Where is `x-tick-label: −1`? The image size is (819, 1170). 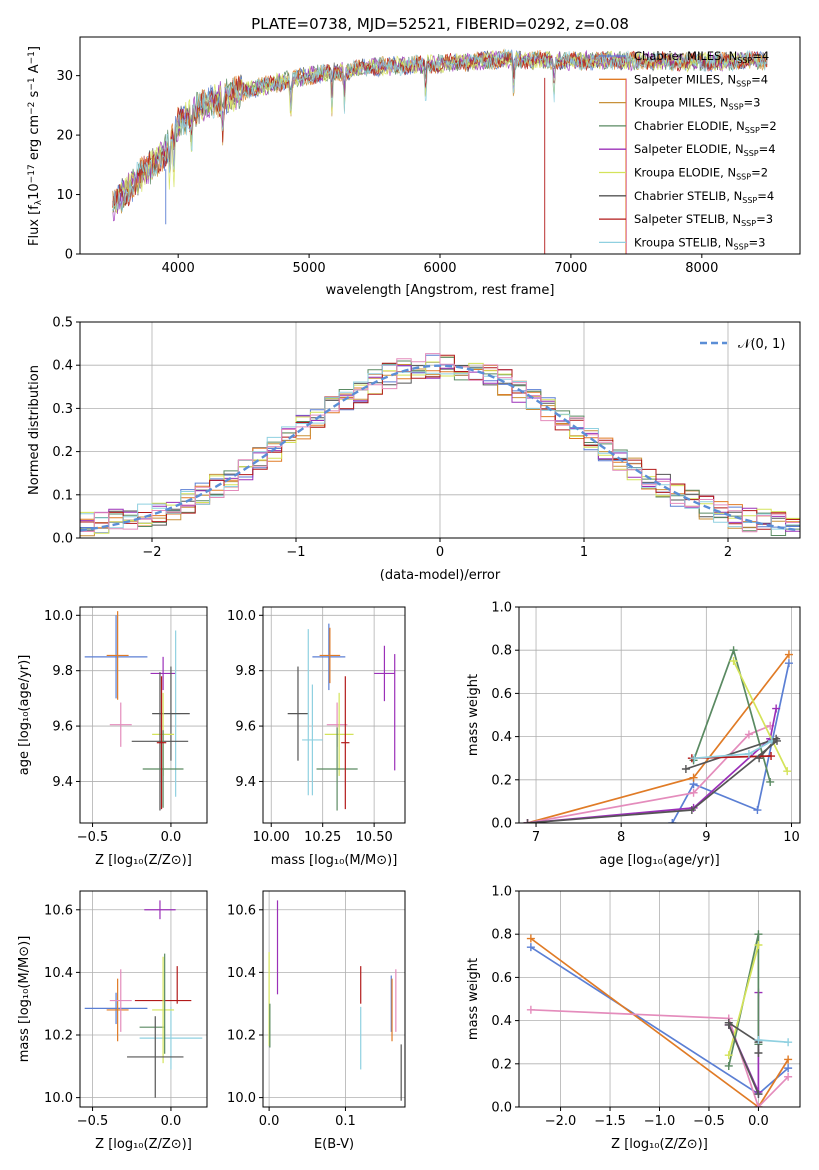
x-tick-label: −1 is located at coordinates (295, 552).